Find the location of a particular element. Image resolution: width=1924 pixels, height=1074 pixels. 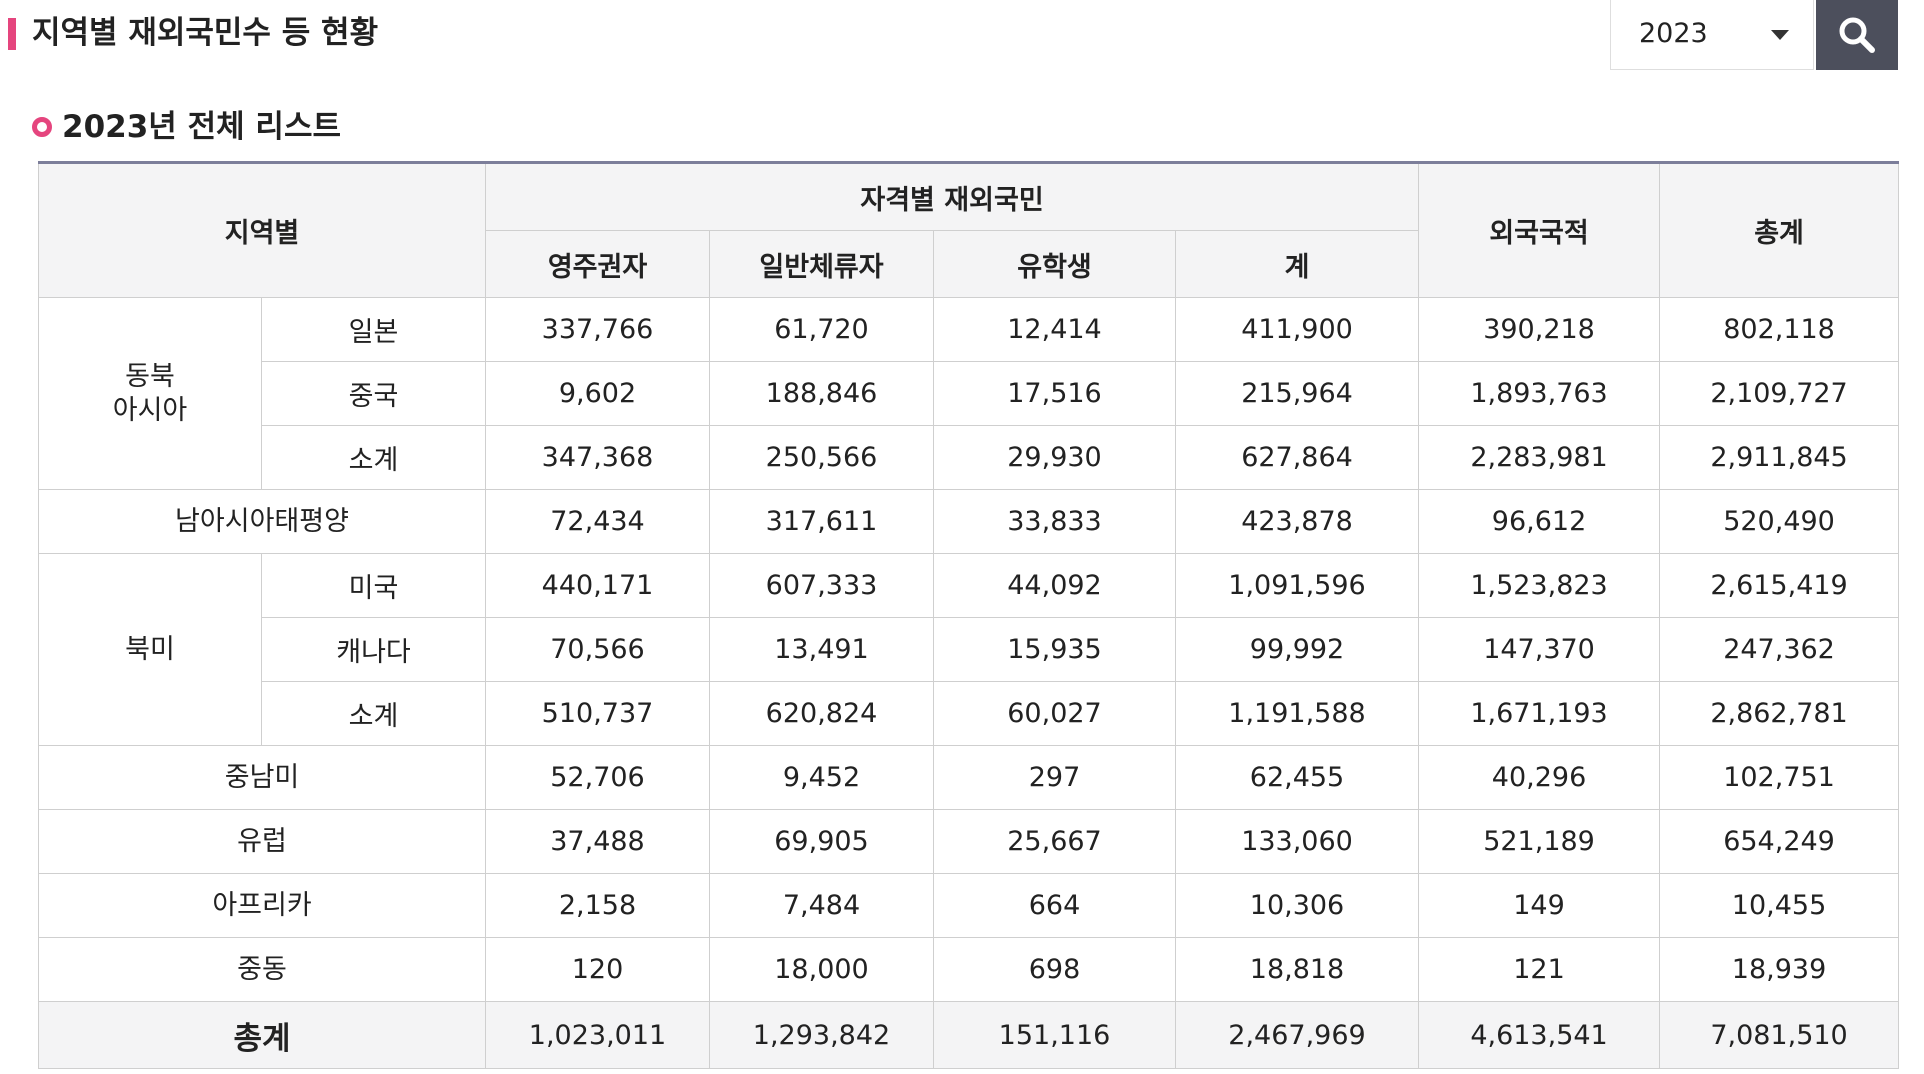

value-cell: 423,878 is located at coordinates (1297, 521).